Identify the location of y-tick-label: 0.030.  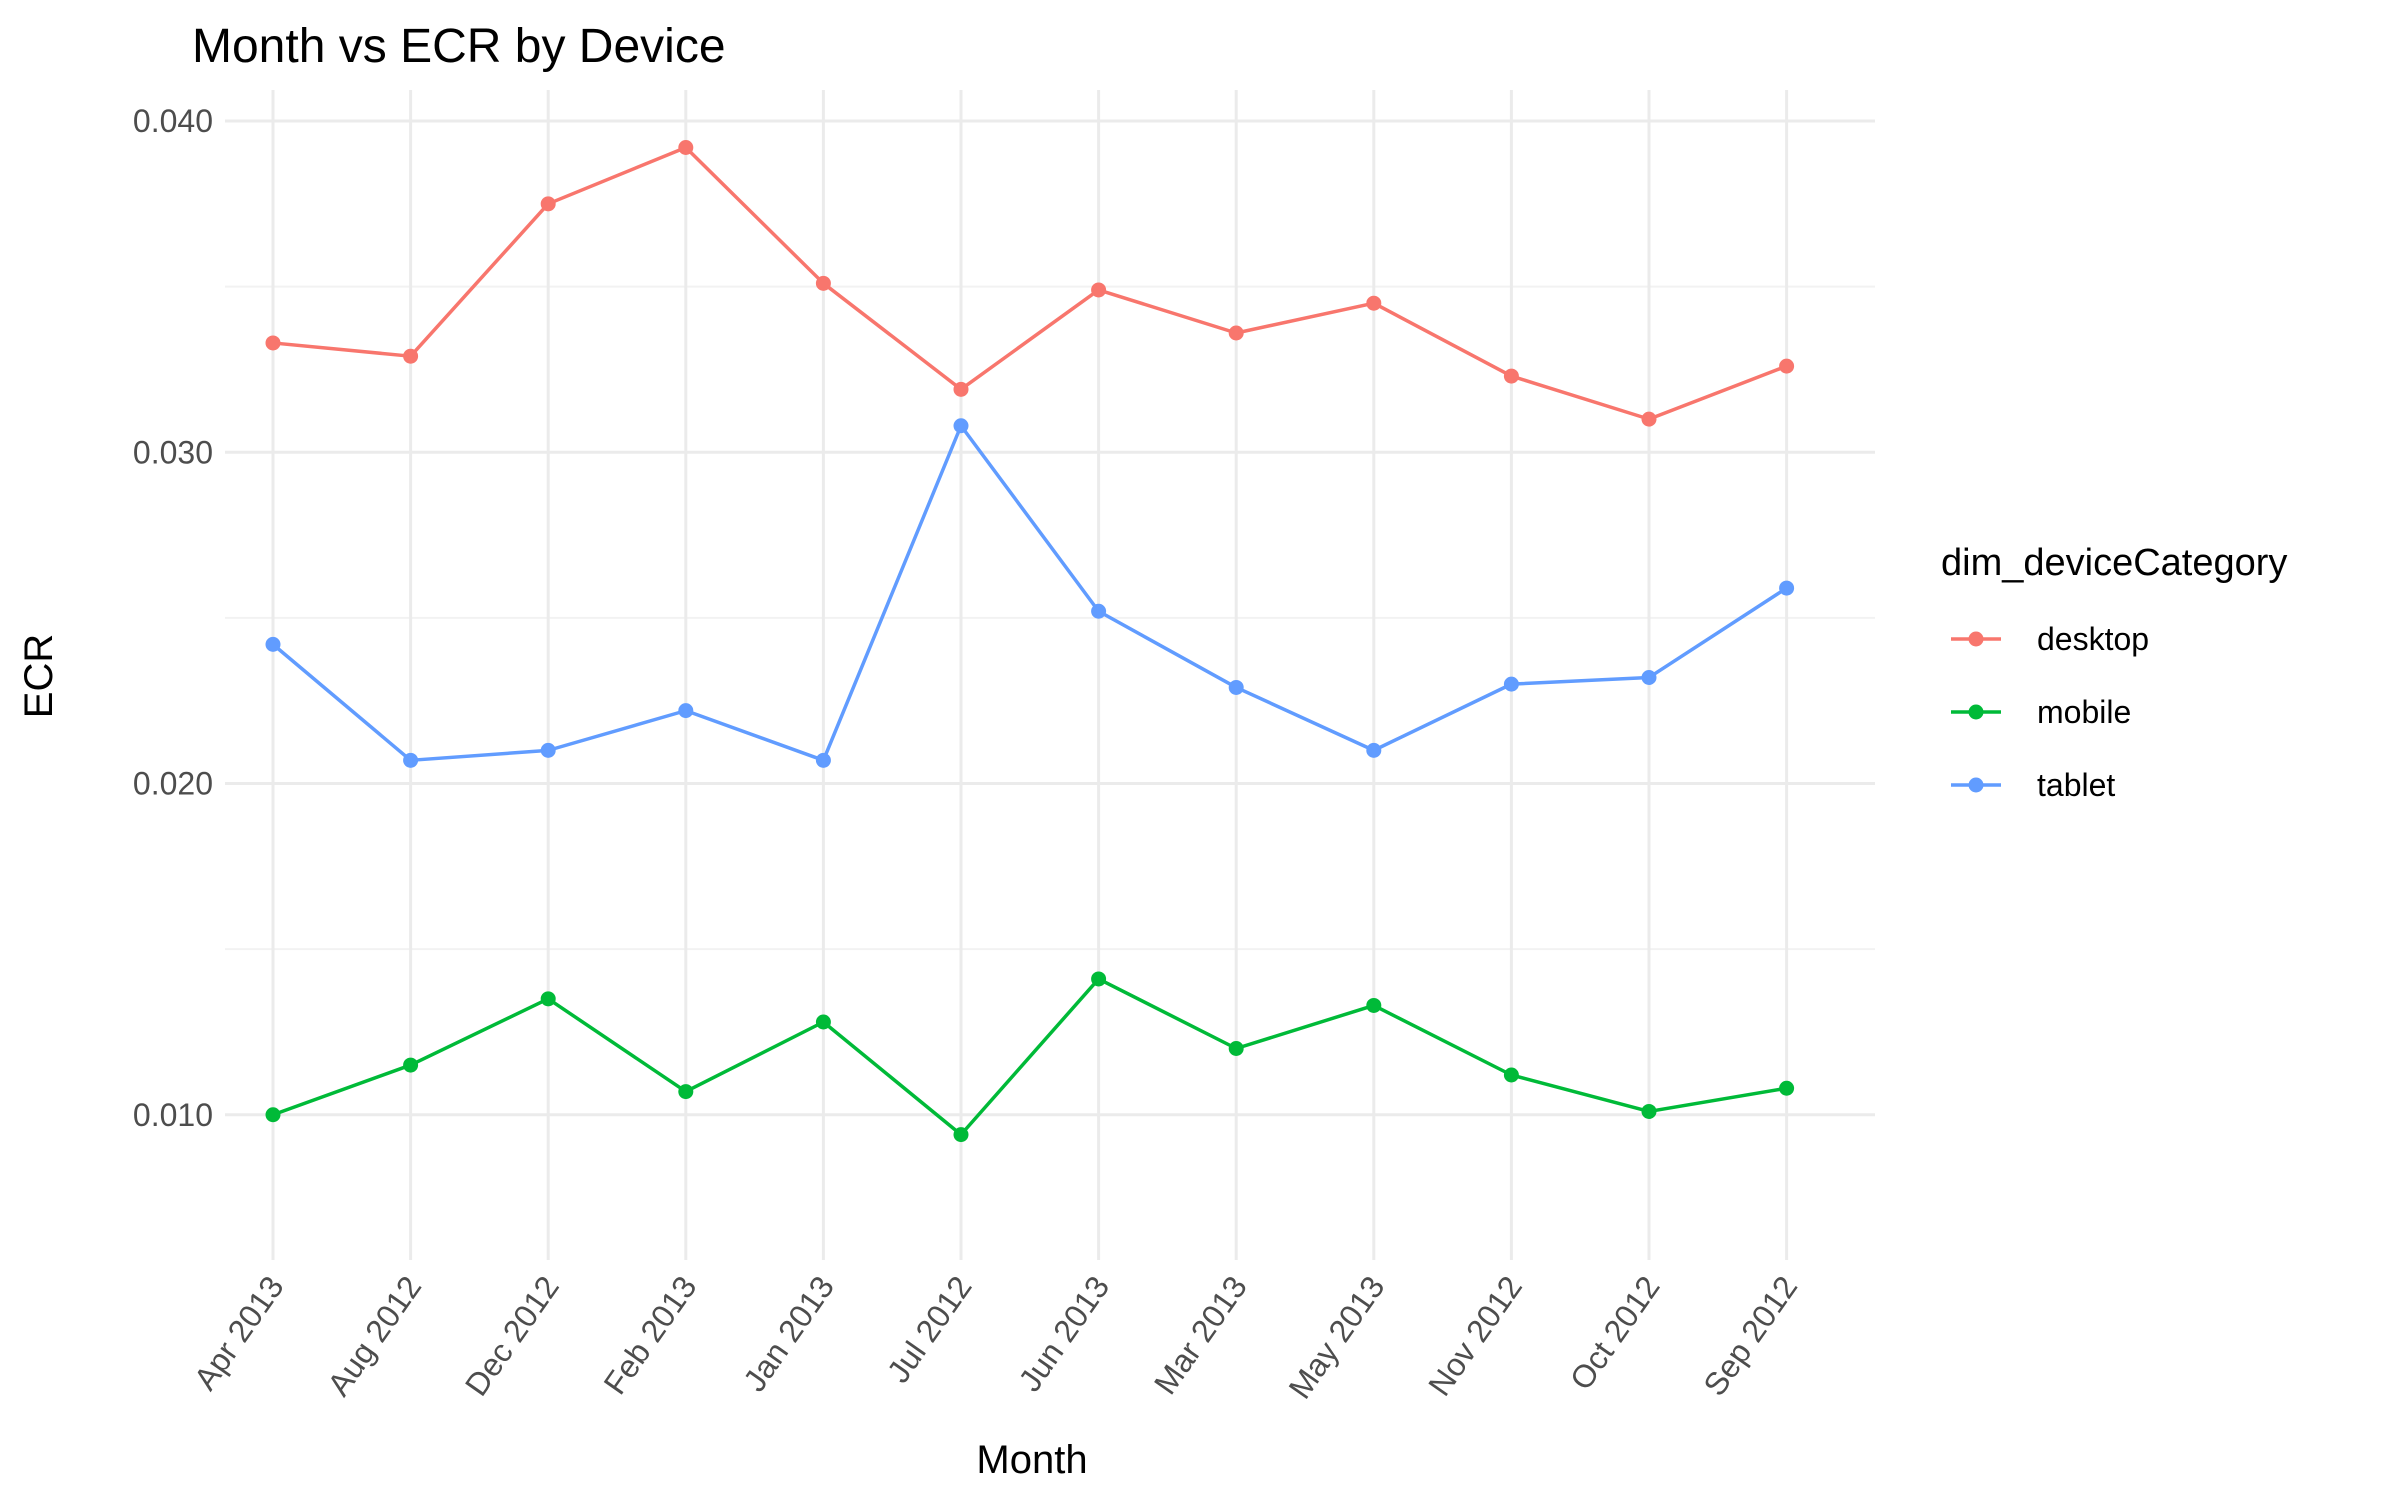
(173, 452).